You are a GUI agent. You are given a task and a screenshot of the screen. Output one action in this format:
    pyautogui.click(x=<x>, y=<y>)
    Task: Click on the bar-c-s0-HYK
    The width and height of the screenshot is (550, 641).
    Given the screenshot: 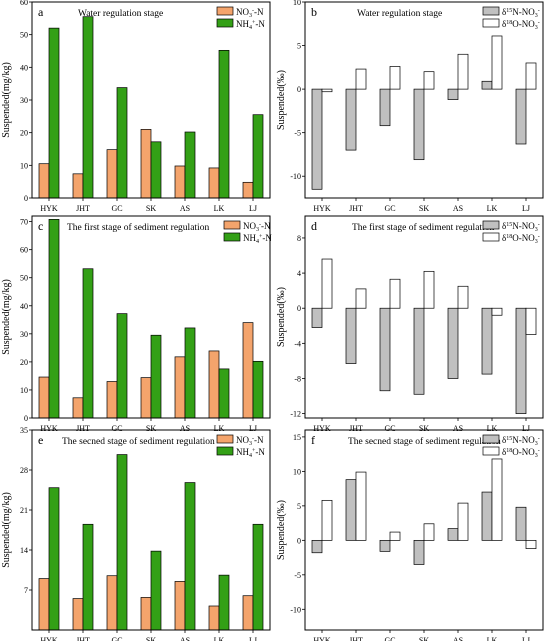 What is the action you would take?
    pyautogui.click(x=44, y=397)
    